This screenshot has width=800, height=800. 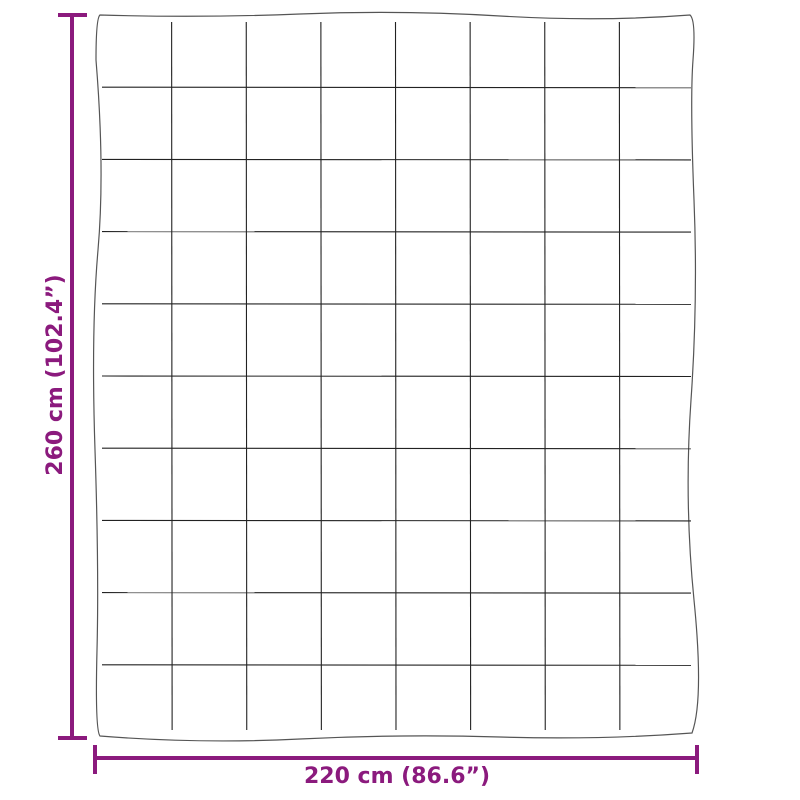 I want to click on height-label: 260 cm (102.4”), so click(x=55, y=374).